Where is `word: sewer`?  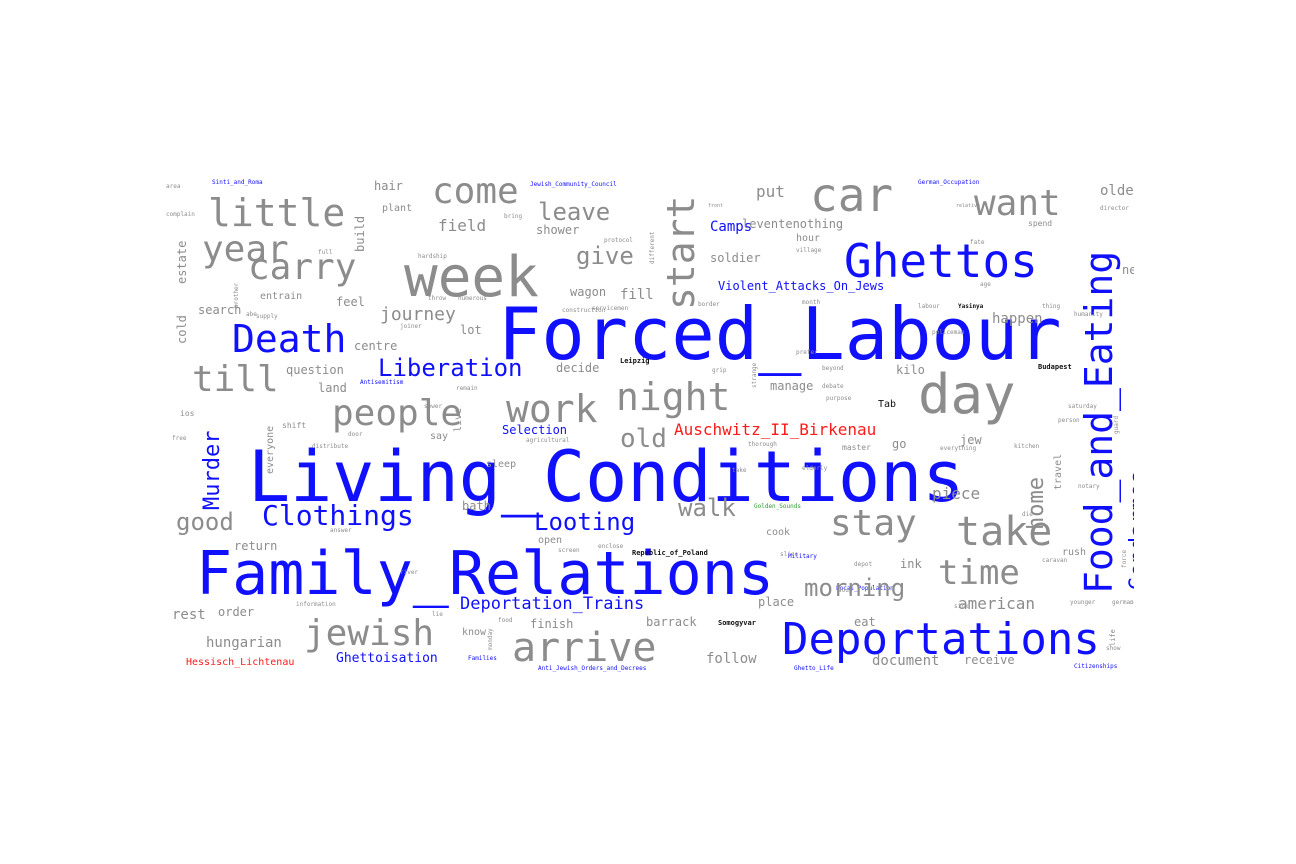 word: sewer is located at coordinates (433, 406).